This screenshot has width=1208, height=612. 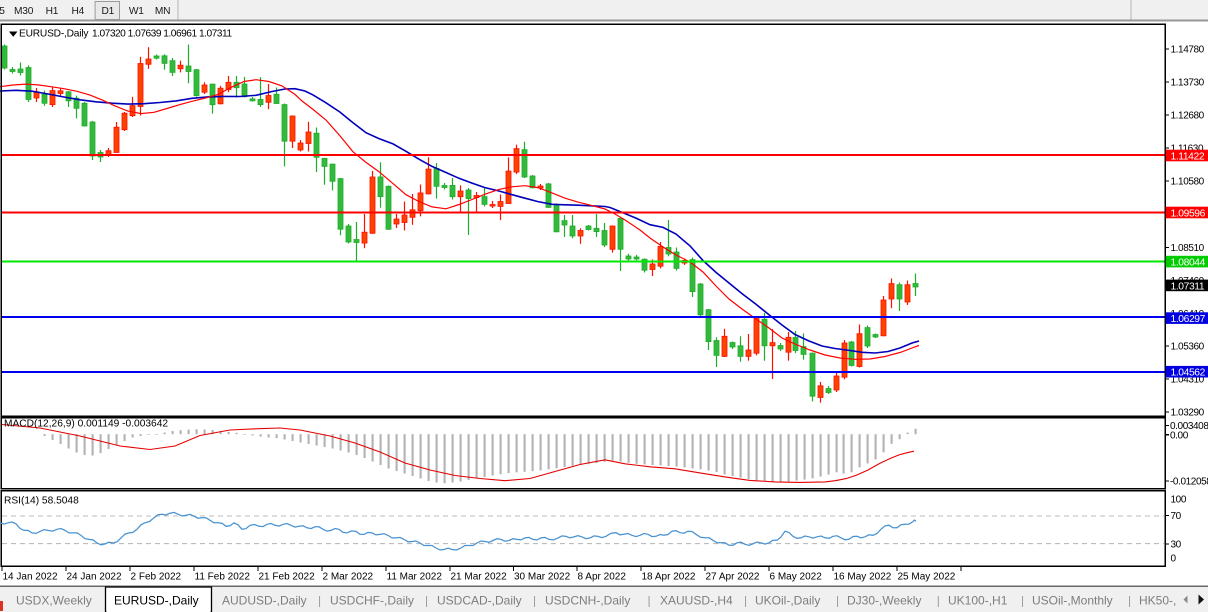 What do you see at coordinates (733, 577) in the screenshot?
I see `svg-text: 27 Apr 2022` at bounding box center [733, 577].